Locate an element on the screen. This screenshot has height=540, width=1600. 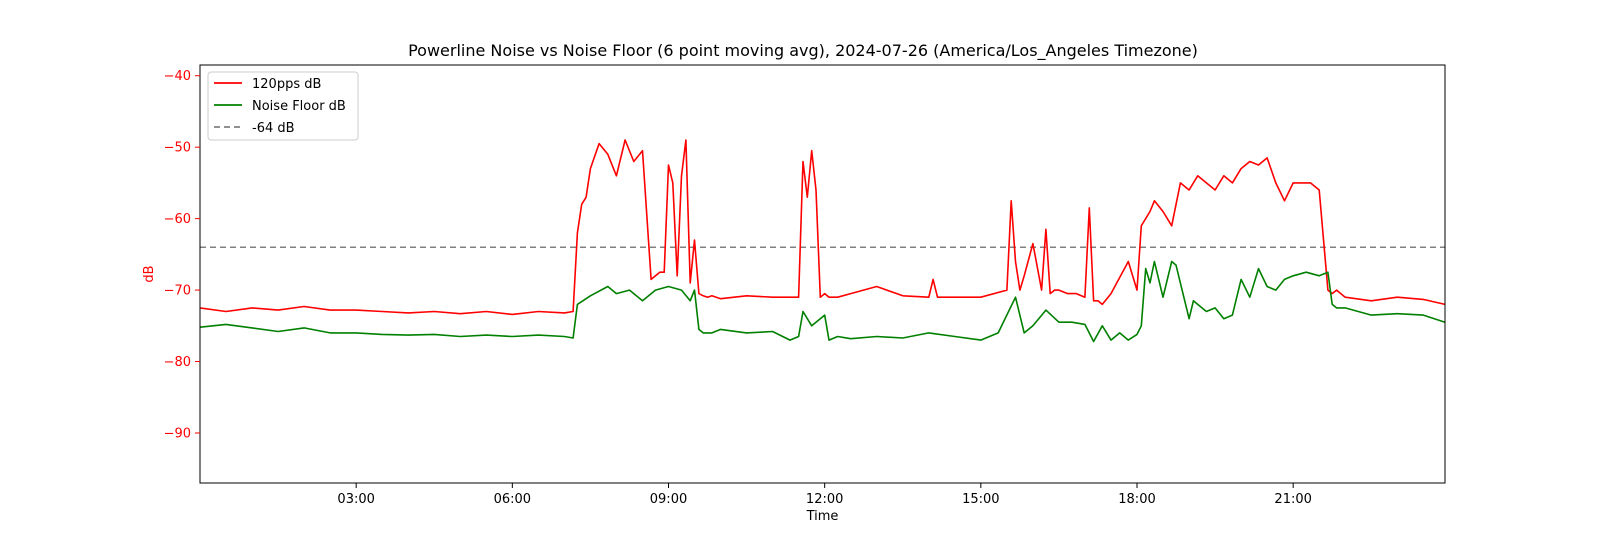
y-axis-label: dB is located at coordinates (149, 273).